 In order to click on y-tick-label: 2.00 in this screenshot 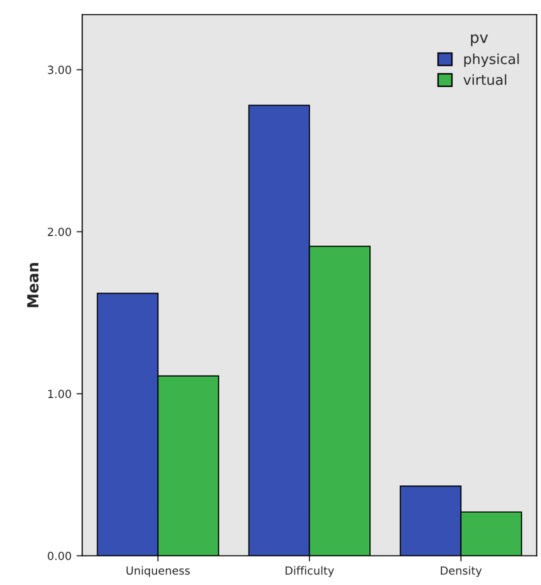, I will do `click(60, 232)`.